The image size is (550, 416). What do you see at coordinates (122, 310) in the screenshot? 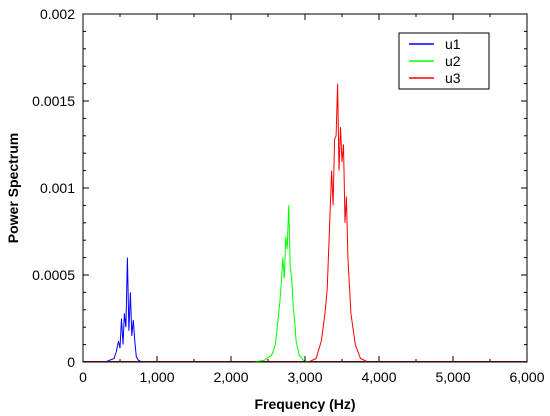
I see `series-line-u1` at bounding box center [122, 310].